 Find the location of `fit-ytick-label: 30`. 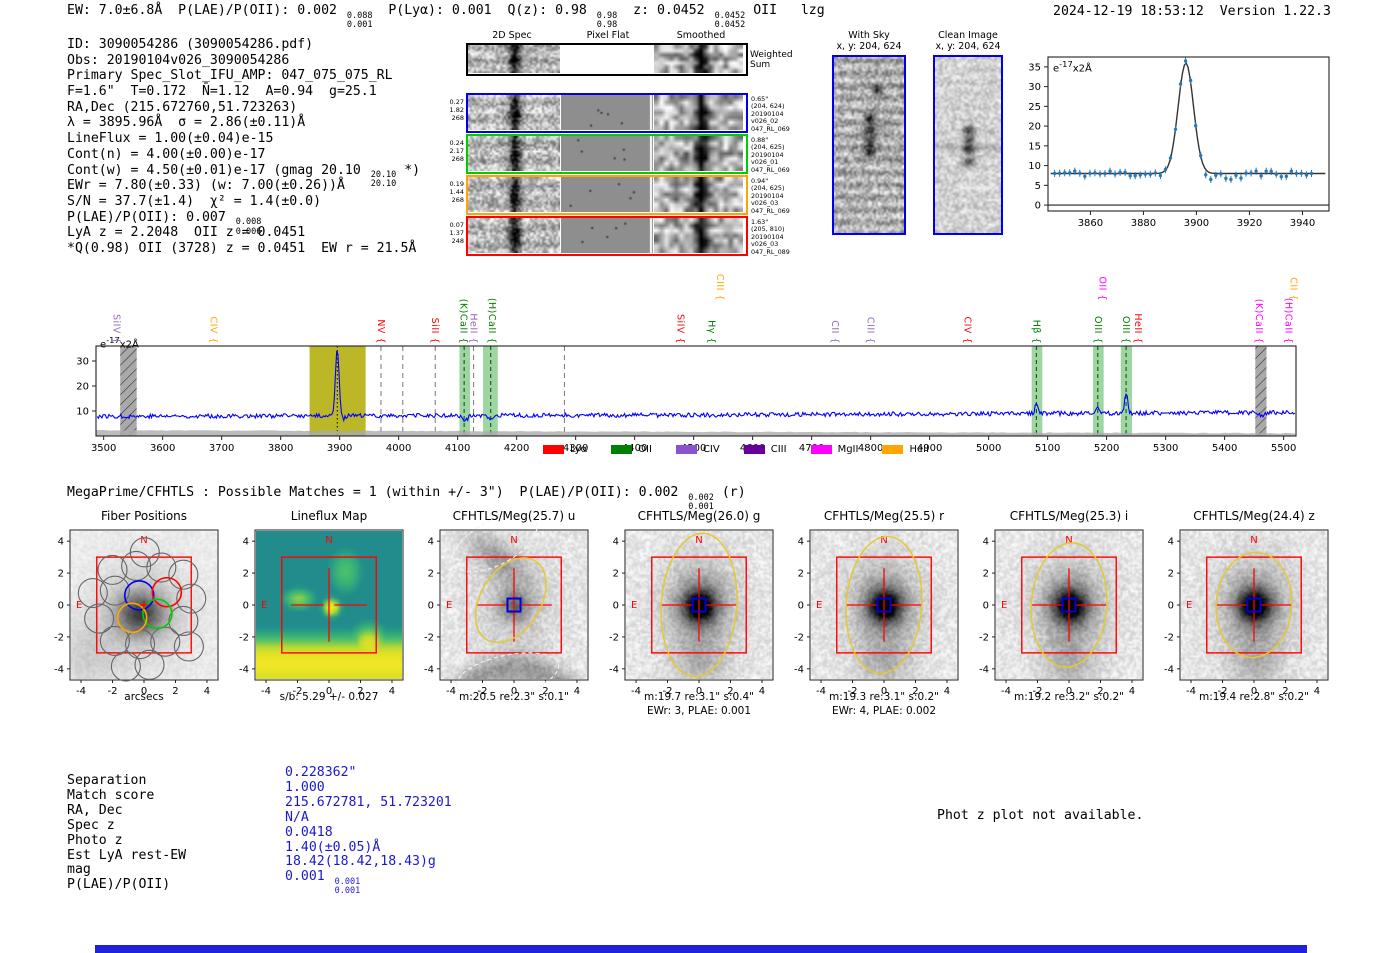

fit-ytick-label: 30 is located at coordinates (1034, 87).